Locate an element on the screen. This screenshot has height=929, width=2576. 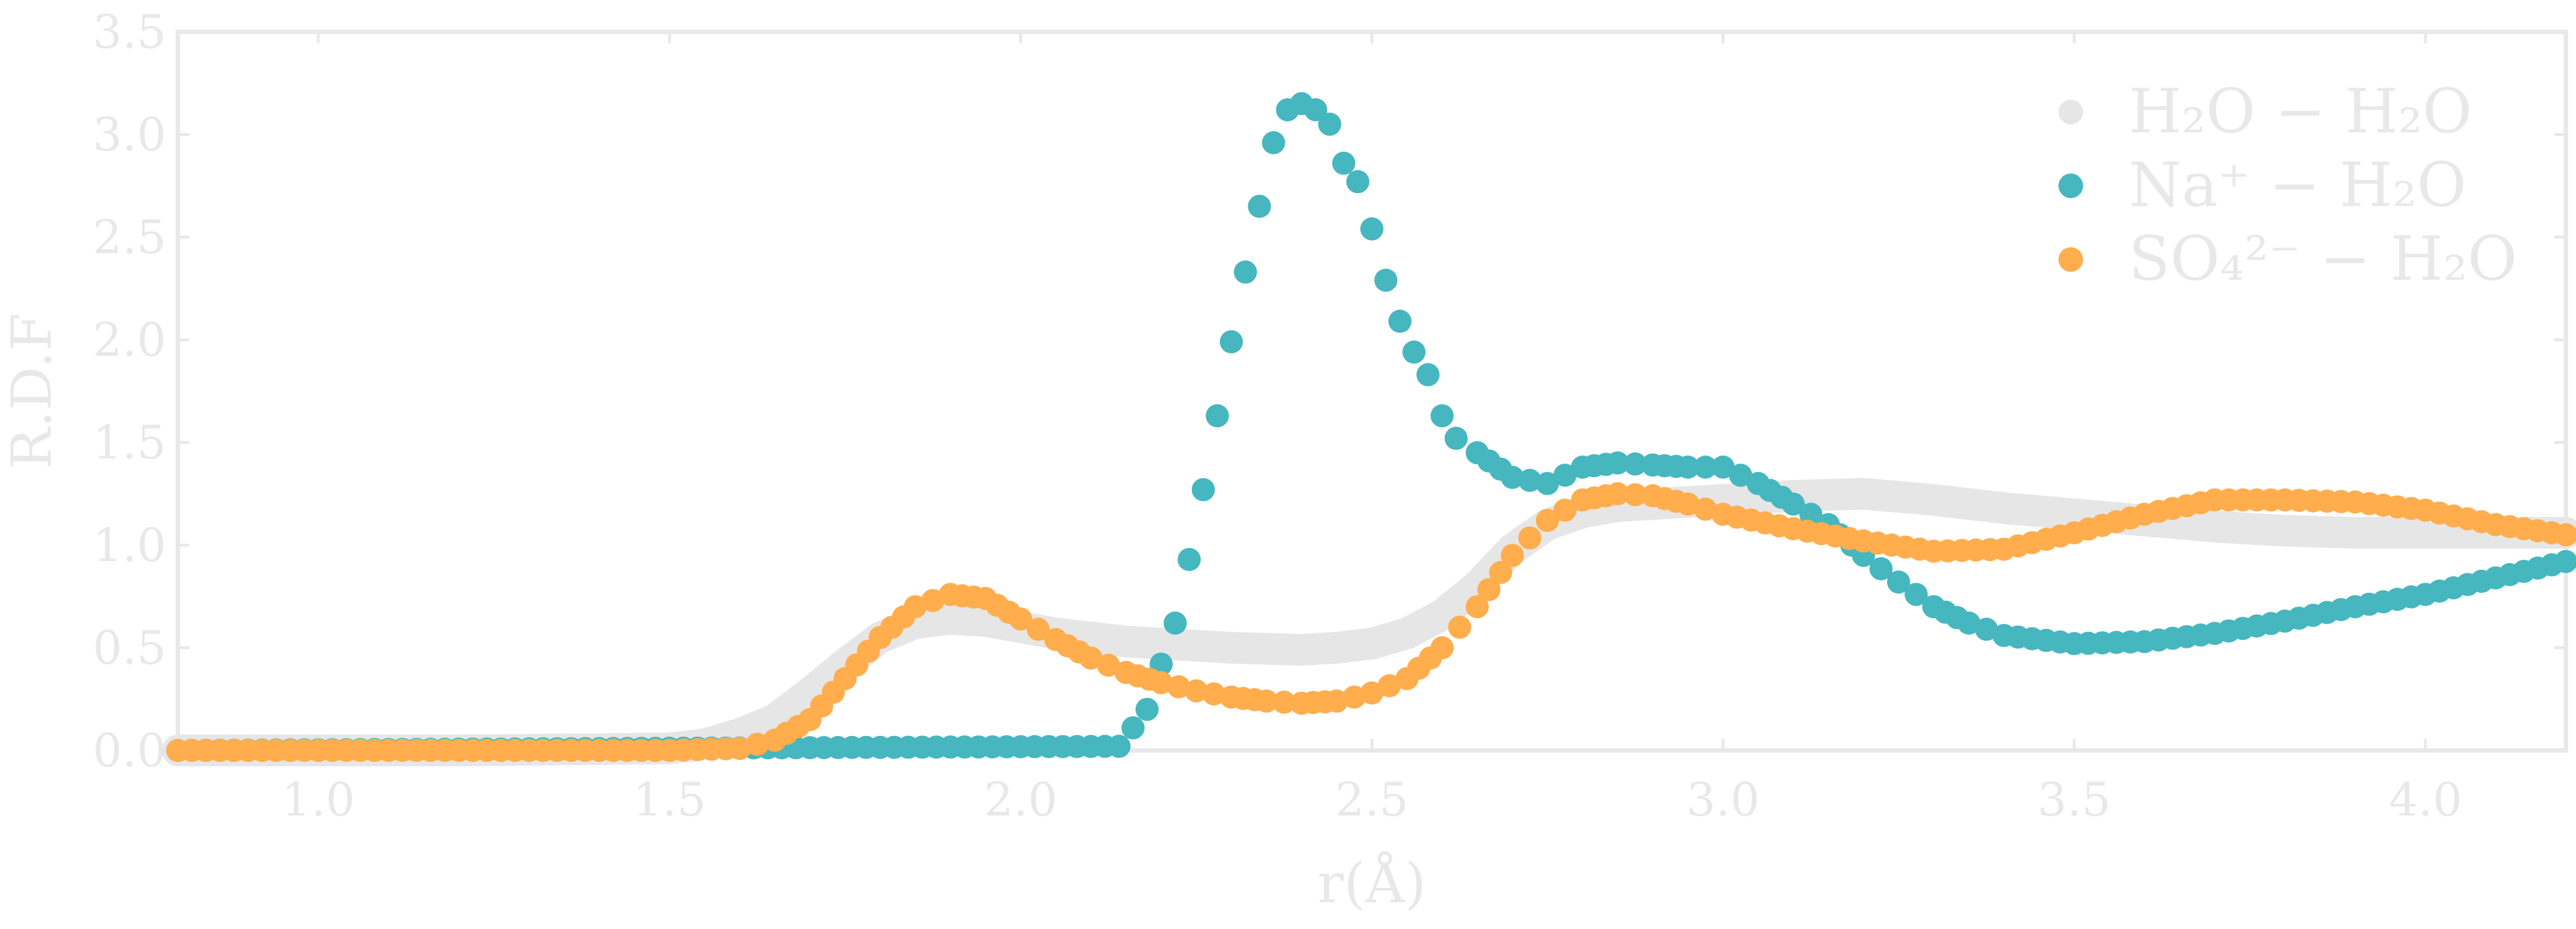
x-tick-label: 4.0 is located at coordinates (2426, 800).